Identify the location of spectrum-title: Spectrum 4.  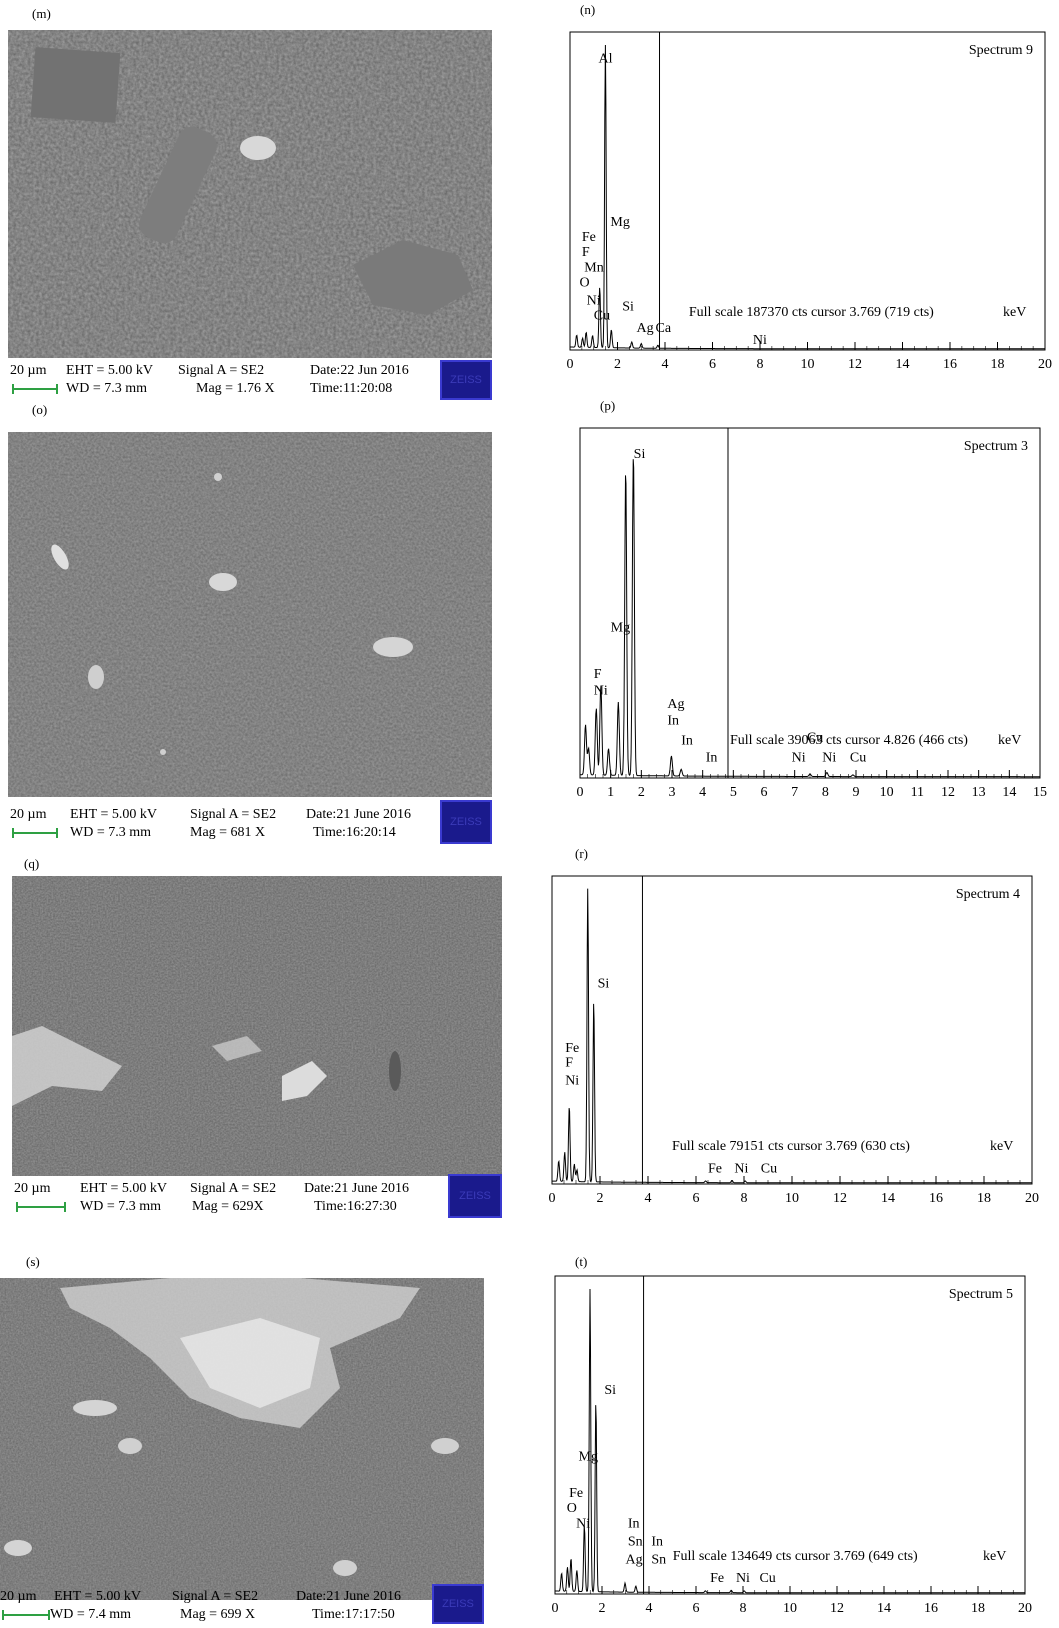
(988, 894).